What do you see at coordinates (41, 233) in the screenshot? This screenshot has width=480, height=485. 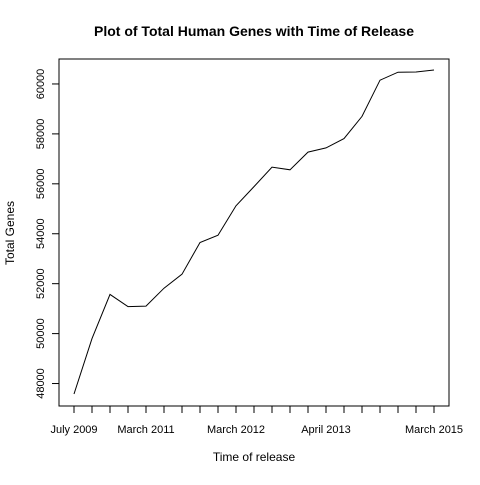 I see `y-tick-label: 54000` at bounding box center [41, 233].